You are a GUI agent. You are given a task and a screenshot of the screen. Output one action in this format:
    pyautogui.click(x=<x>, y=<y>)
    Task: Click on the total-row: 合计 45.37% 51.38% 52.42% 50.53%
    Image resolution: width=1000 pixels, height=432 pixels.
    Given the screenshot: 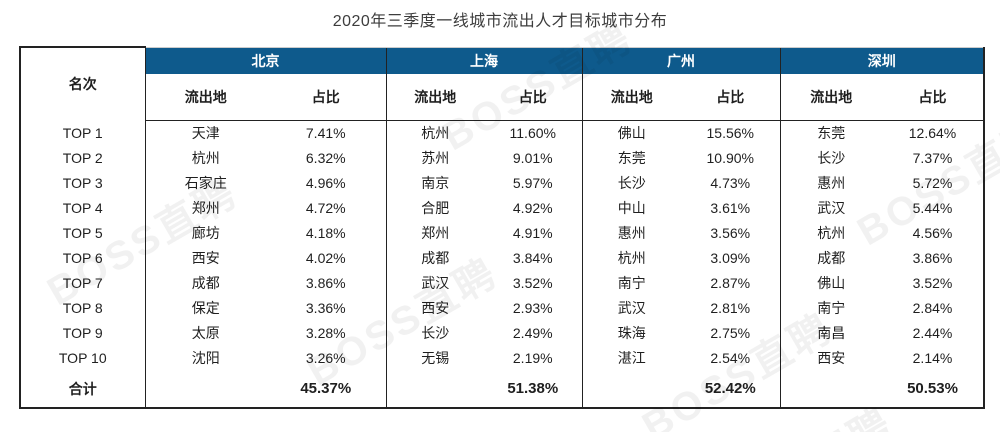 What is the action you would take?
    pyautogui.click(x=502, y=389)
    